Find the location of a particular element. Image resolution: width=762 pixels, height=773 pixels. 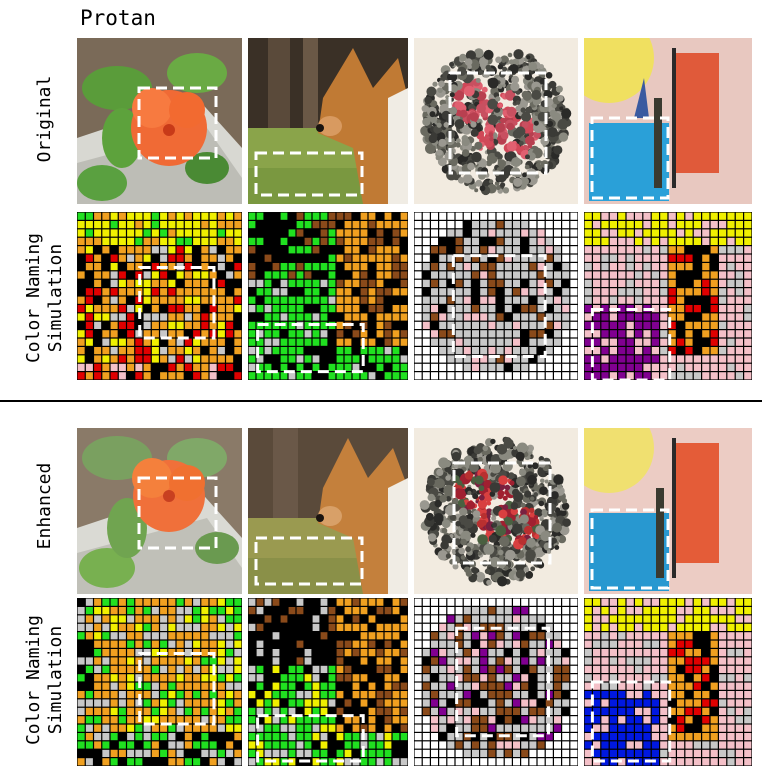

naming-enhanced-ishihara is located at coordinates (496, 682).